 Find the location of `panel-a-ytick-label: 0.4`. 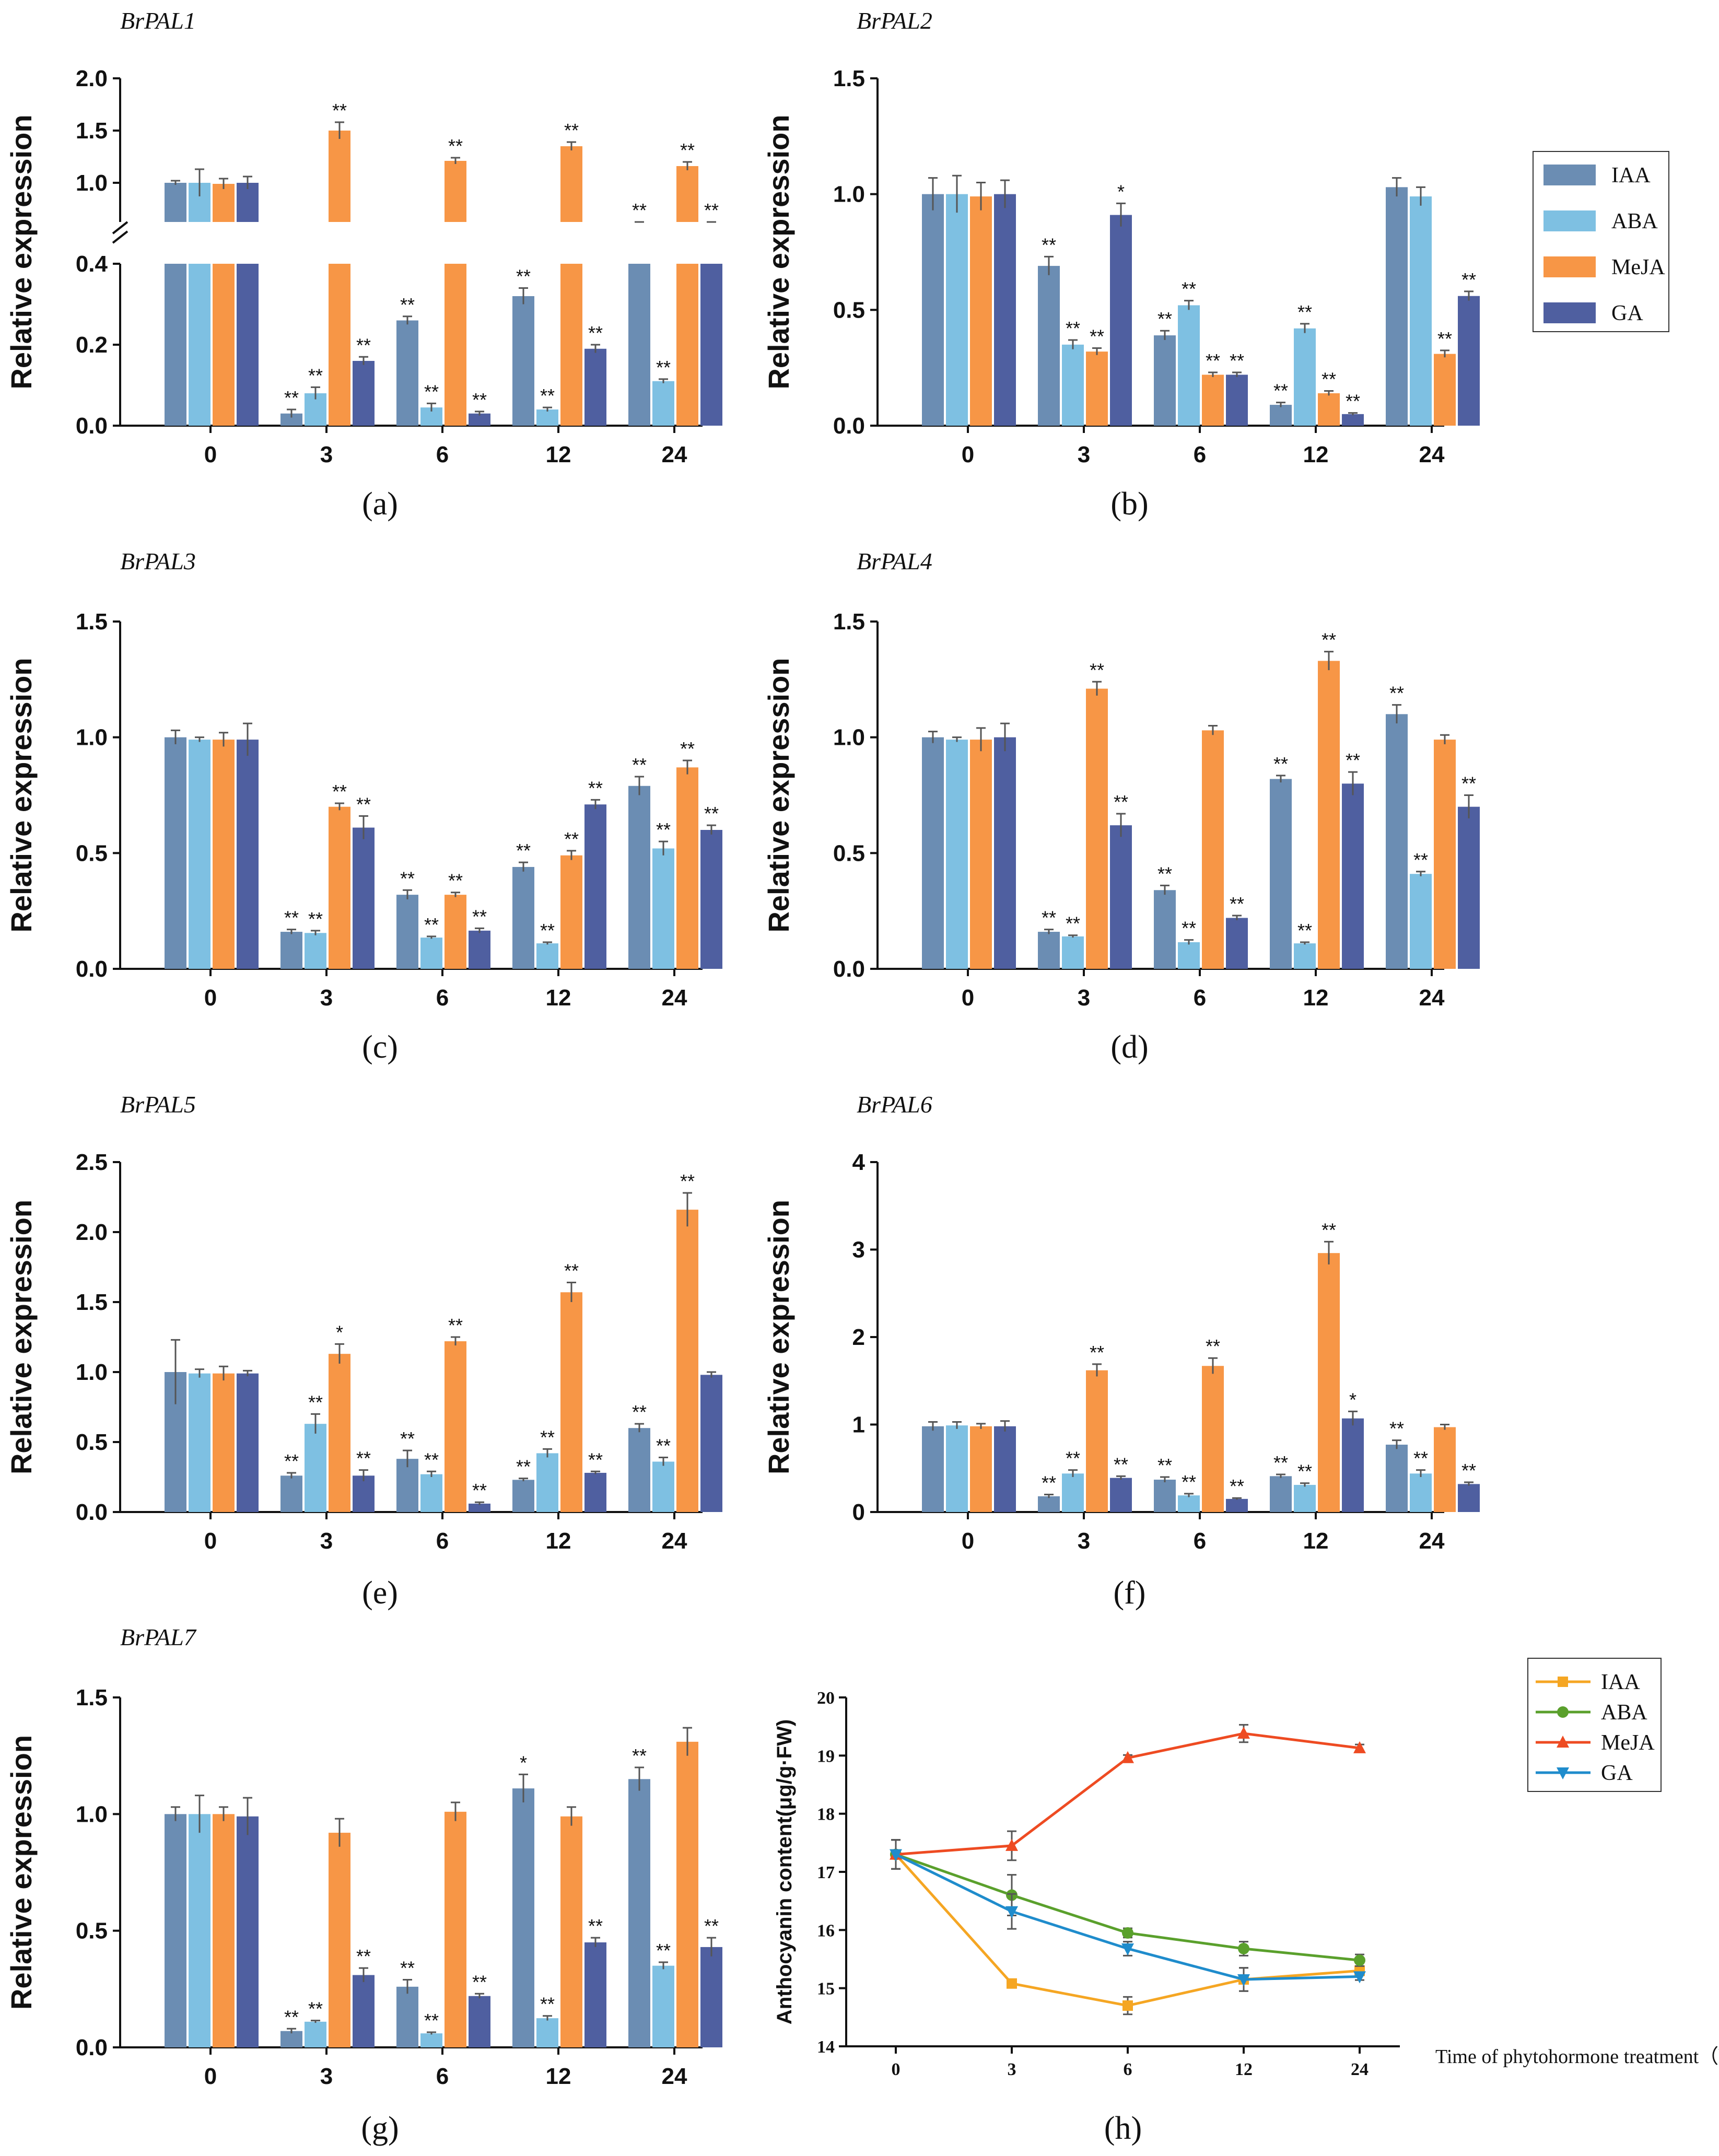

panel-a-ytick-label: 0.4 is located at coordinates (92, 264).